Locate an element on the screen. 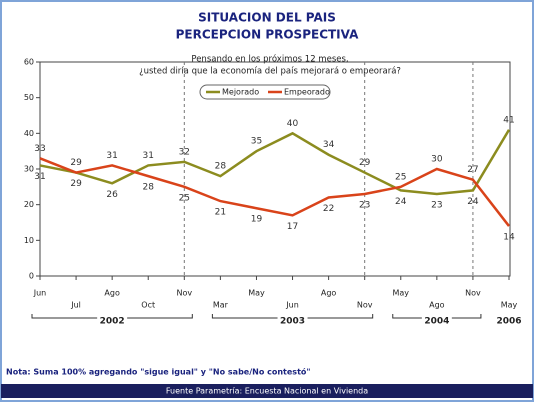  x-tick-label: Mar is located at coordinates (221, 305).